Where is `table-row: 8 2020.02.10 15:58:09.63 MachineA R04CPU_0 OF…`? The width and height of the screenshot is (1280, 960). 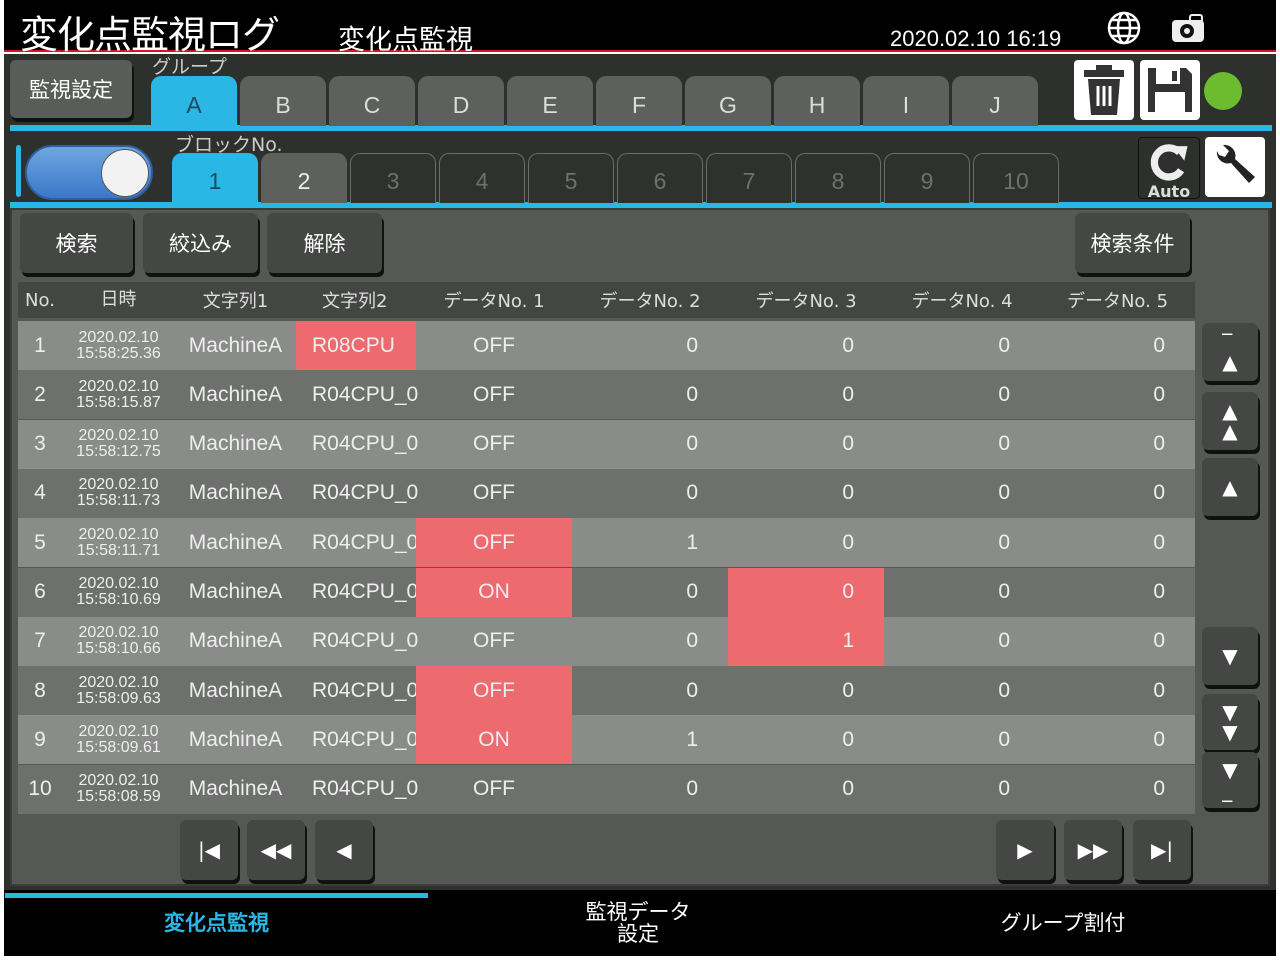
table-row: 8 2020.02.10 15:58:09.63 MachineA R04CPU_0 OF… is located at coordinates (606, 691).